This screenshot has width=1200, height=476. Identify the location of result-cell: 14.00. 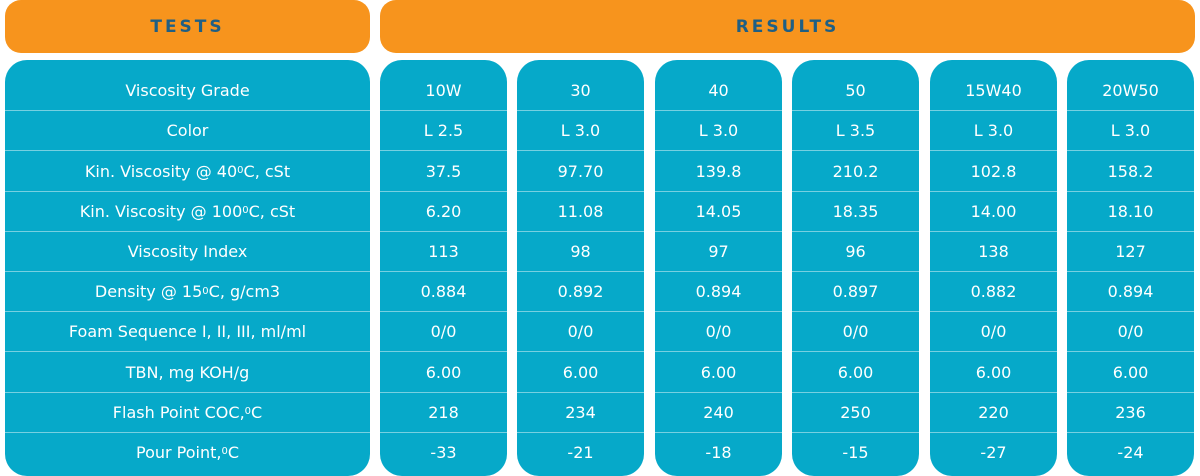
(993, 210).